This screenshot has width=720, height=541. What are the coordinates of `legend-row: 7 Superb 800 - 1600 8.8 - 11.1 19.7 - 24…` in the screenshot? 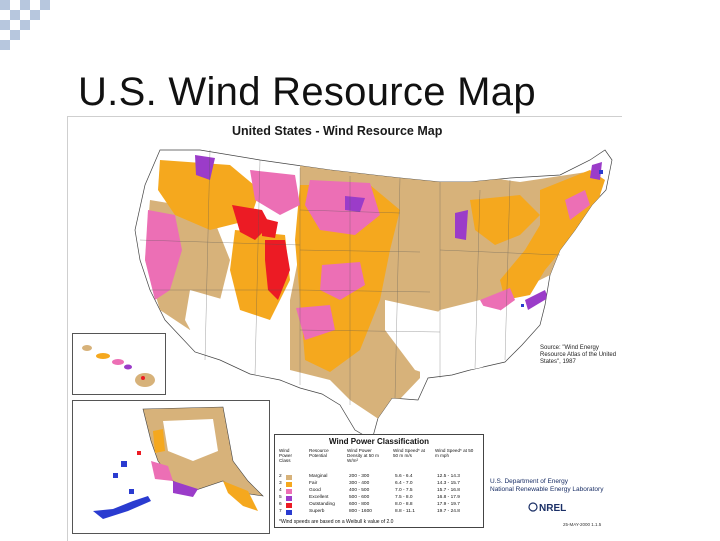 It's located at (379, 512).